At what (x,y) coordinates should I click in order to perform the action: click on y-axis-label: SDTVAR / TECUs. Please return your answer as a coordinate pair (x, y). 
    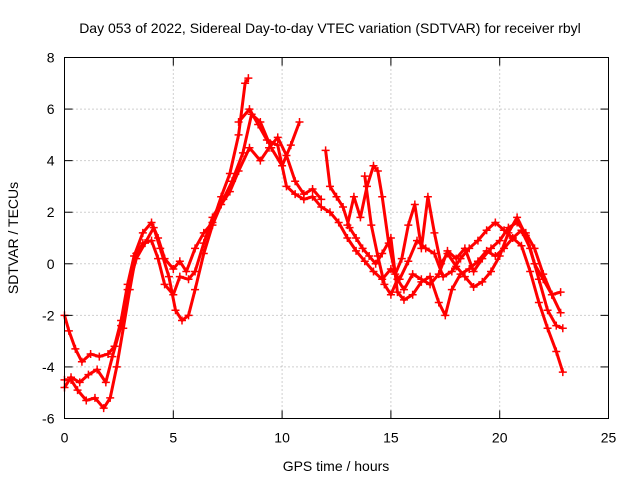
    Looking at the image, I should click on (13, 238).